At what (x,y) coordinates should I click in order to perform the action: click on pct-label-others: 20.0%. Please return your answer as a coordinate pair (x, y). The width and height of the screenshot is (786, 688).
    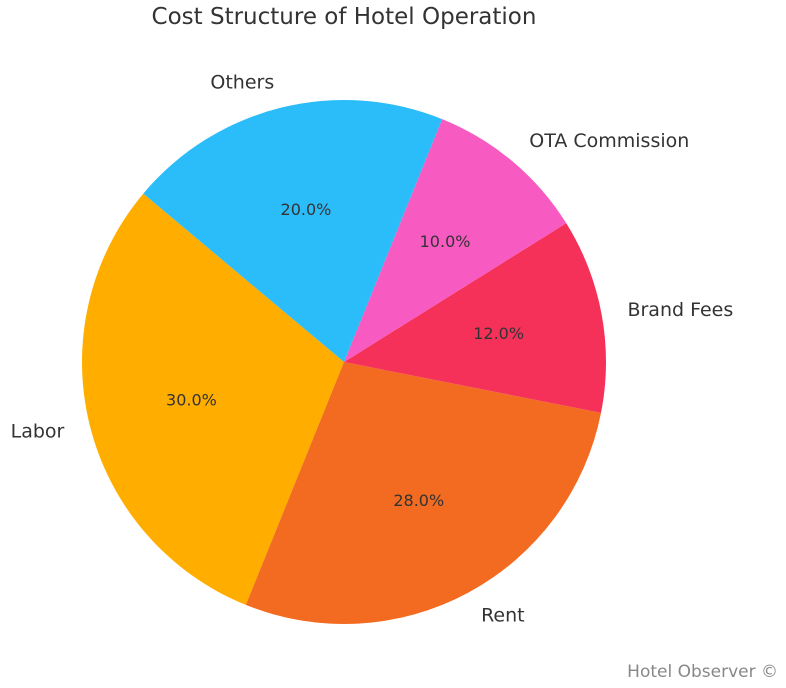
    Looking at the image, I should click on (306, 209).